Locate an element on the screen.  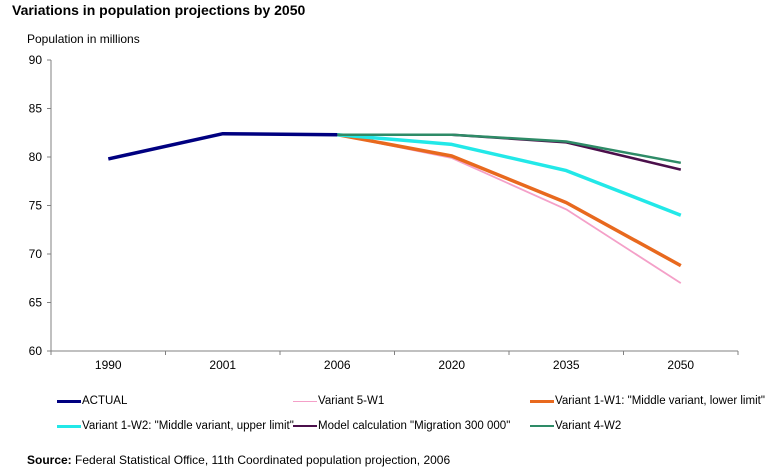
legend-item: Variant 5-W1 is located at coordinates (338, 401).